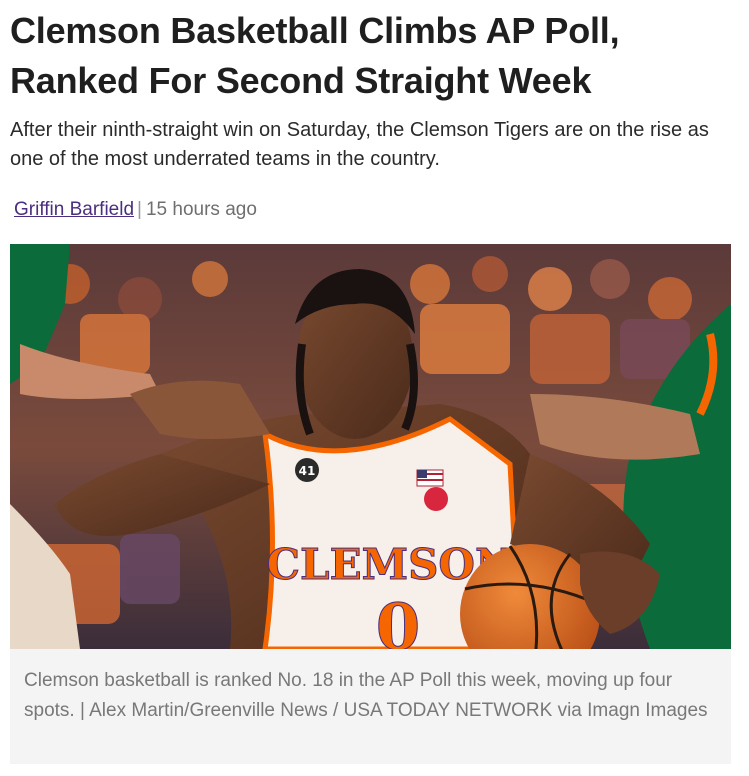  Describe the element at coordinates (135, 210) in the screenshot. I see `byline: Griffin Barfield | 15 hours ago` at that location.